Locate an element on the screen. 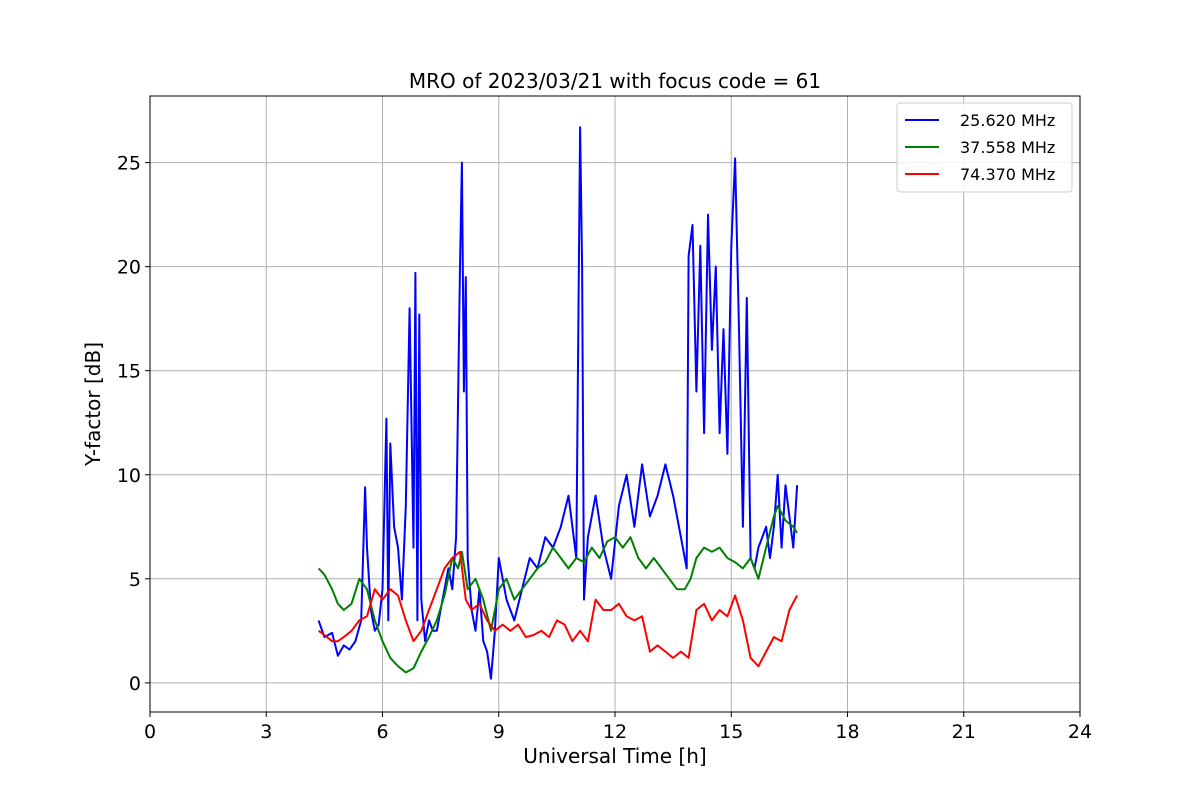 The image size is (1200, 800). y-axis-label: Y-factor [dB] is located at coordinates (93, 404).